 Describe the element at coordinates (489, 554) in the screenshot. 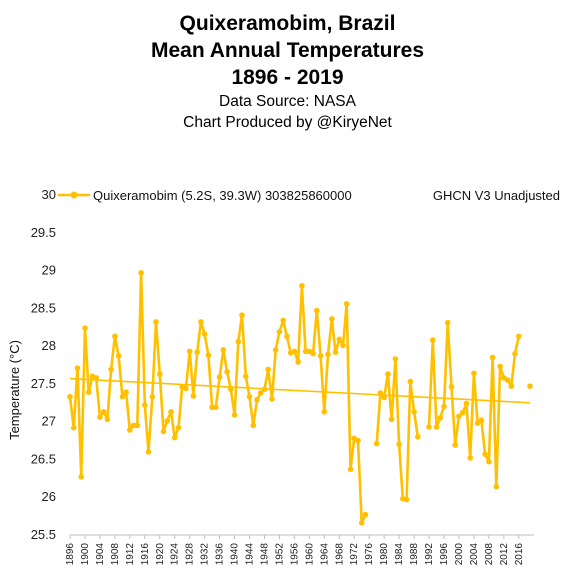

I see `x-tick-label: 2008` at that location.